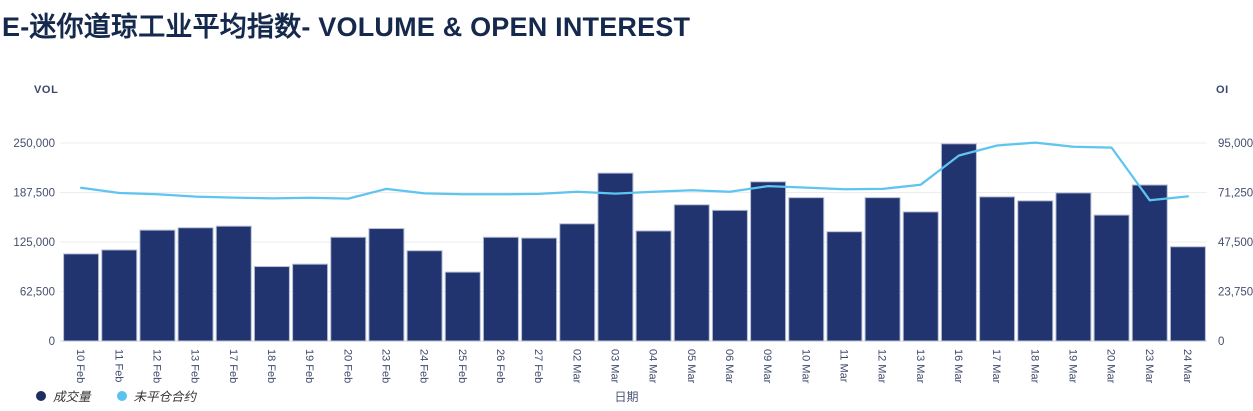 The image size is (1253, 411). What do you see at coordinates (156, 366) in the screenshot?
I see `x-axis-label: 12 Feb` at bounding box center [156, 366].